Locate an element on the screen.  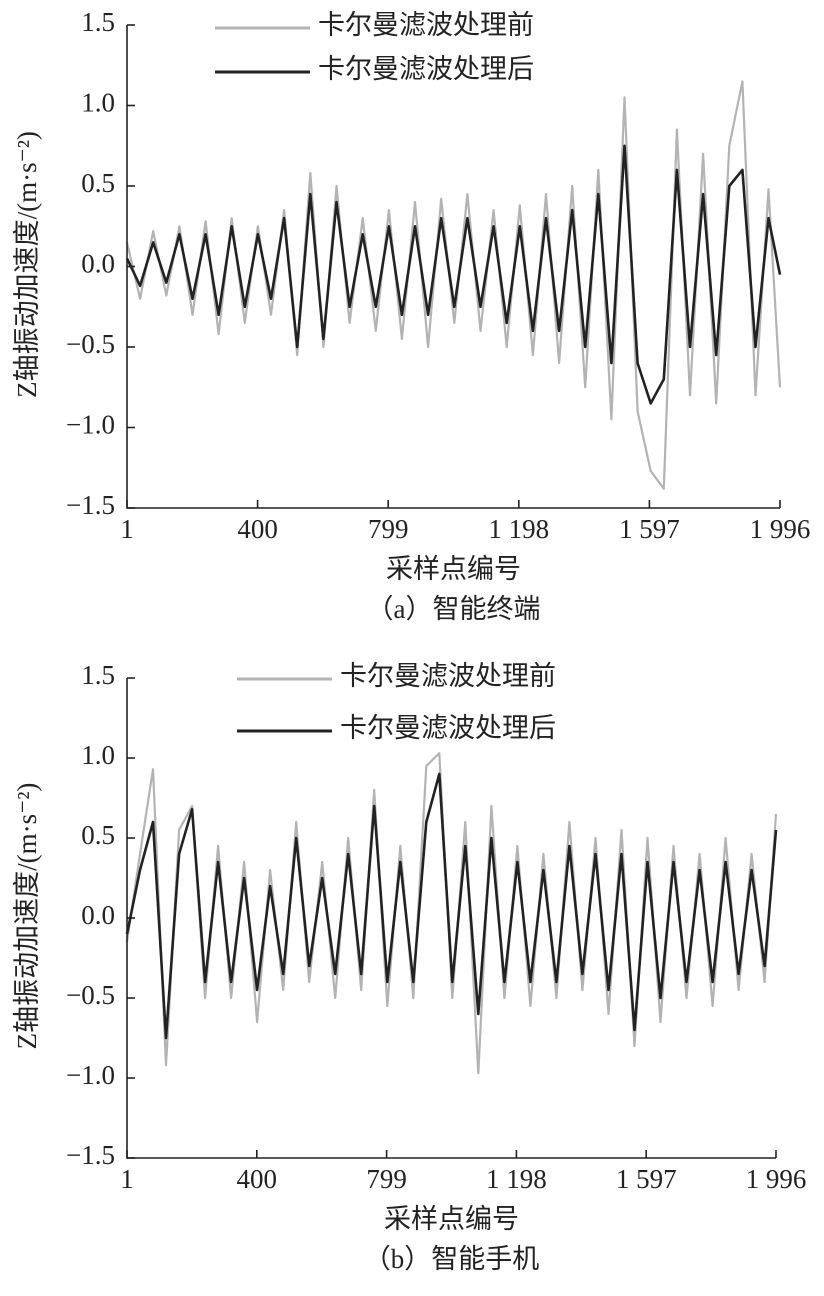
caption: （a）智能终端 is located at coordinates (454, 609).